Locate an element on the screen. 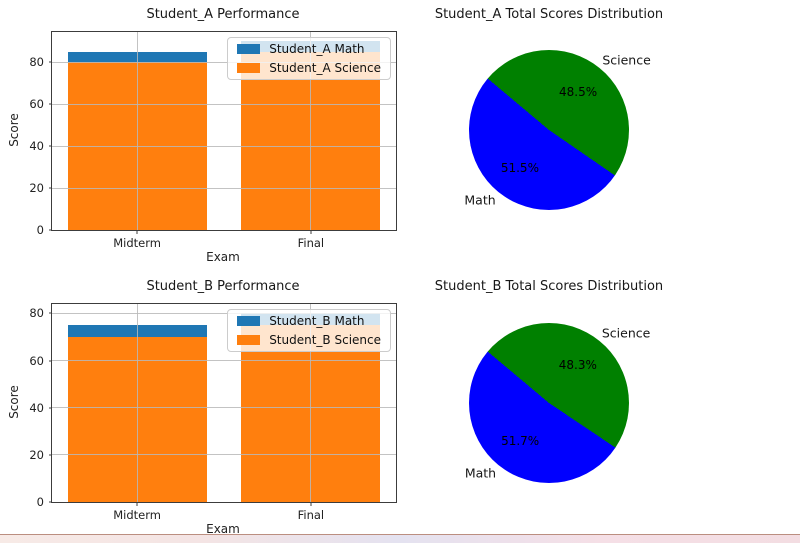 Image resolution: width=800 pixels, height=543 pixels. pie-percent-science: 48.3% is located at coordinates (577, 364).